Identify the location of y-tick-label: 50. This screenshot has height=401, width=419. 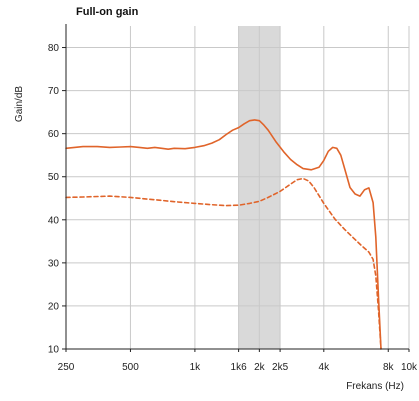
(54, 177).